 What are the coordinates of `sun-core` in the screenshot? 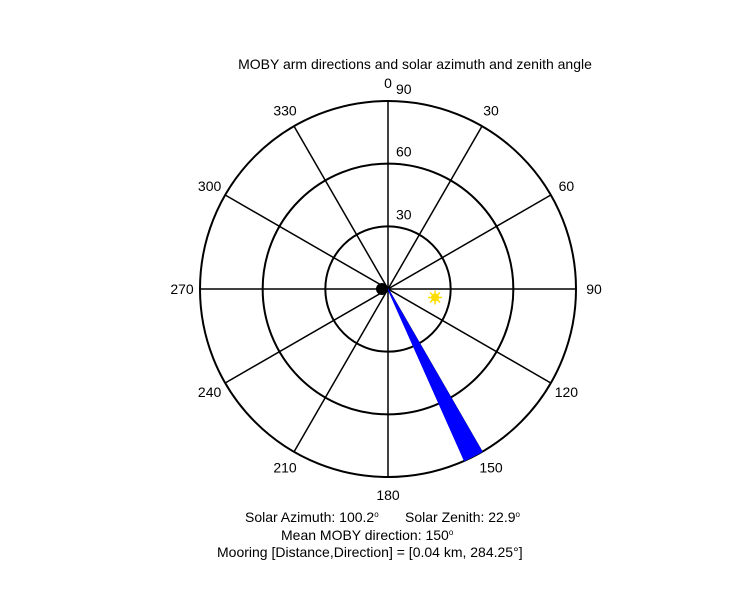 It's located at (435, 297).